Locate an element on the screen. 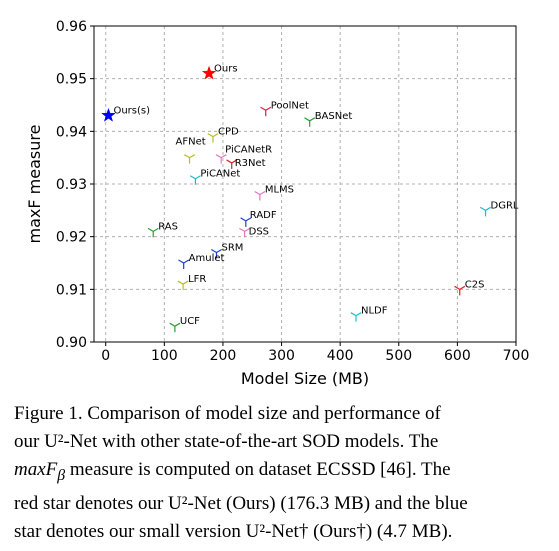 Image resolution: width=559 pixels, height=551 pixels. y-tick-label: 0.91 is located at coordinates (71, 290).